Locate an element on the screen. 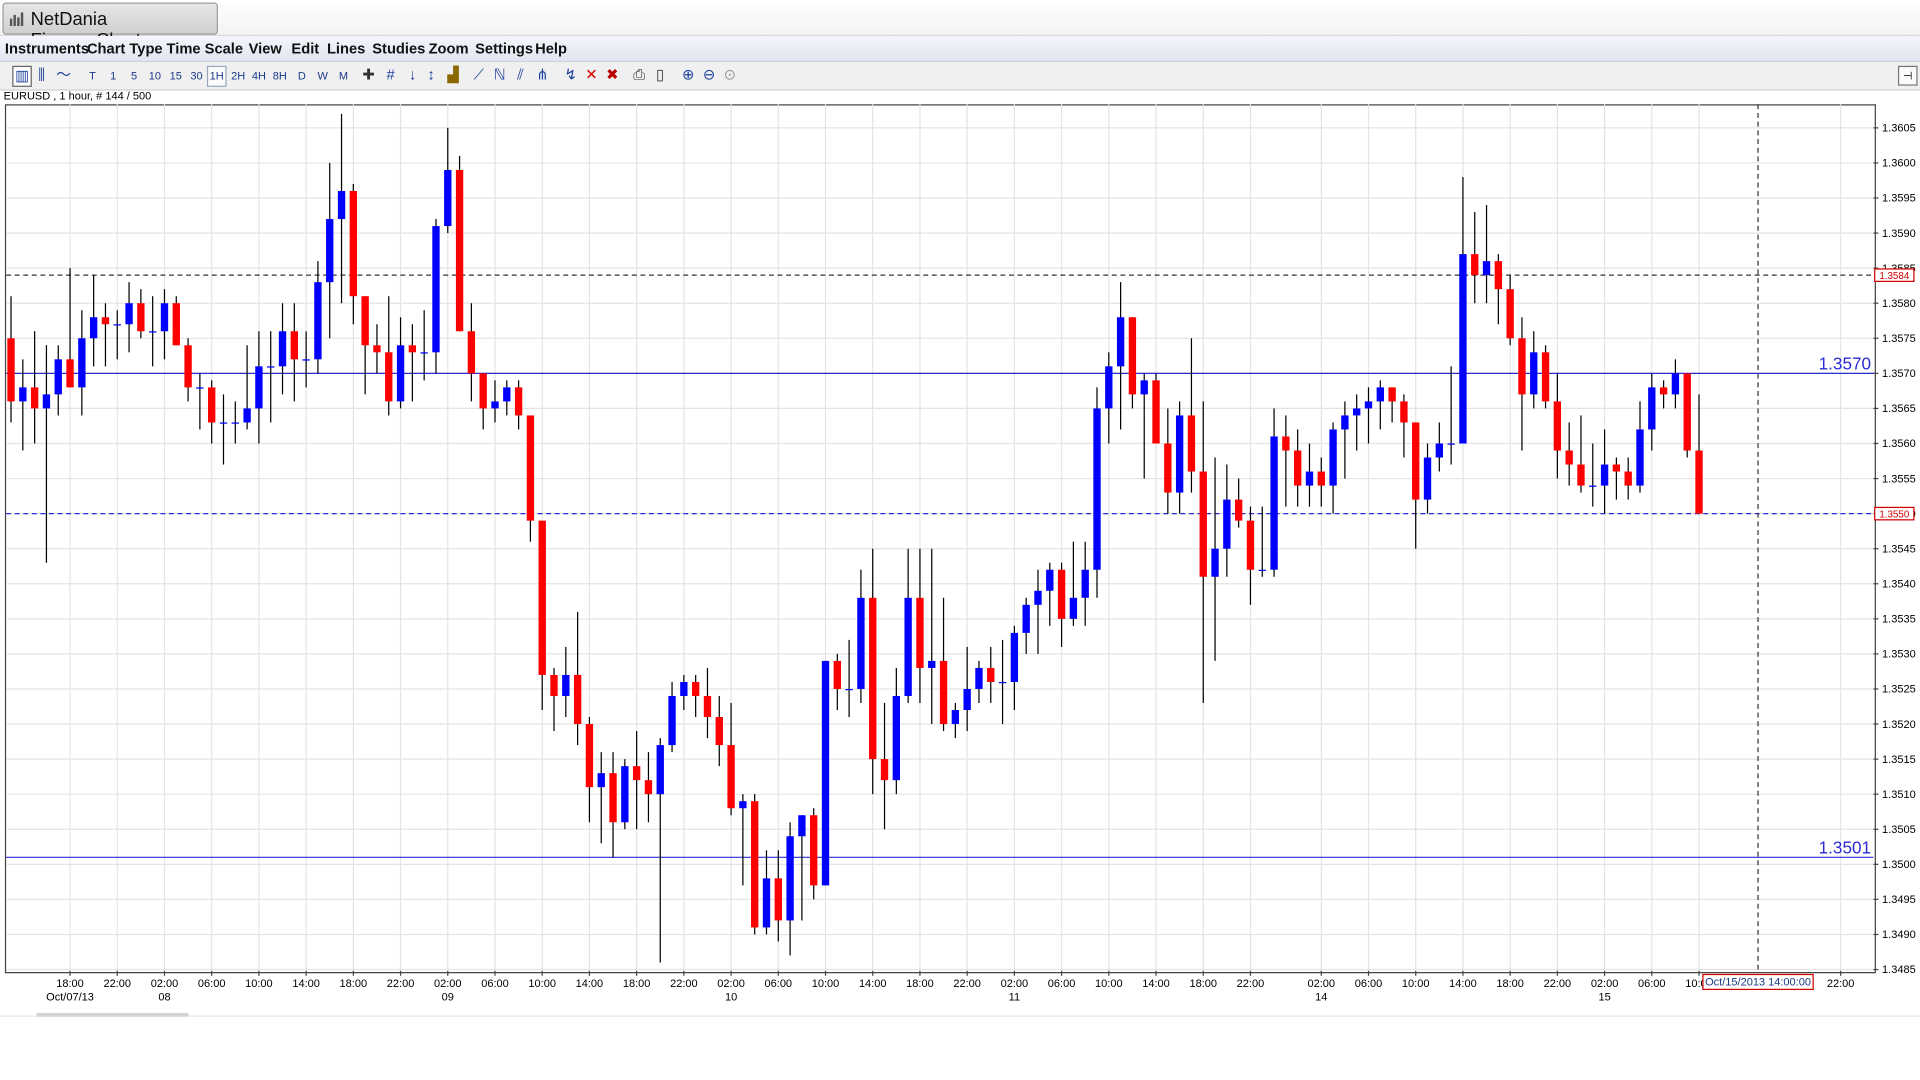  timeframe-tick: T is located at coordinates (92, 75).